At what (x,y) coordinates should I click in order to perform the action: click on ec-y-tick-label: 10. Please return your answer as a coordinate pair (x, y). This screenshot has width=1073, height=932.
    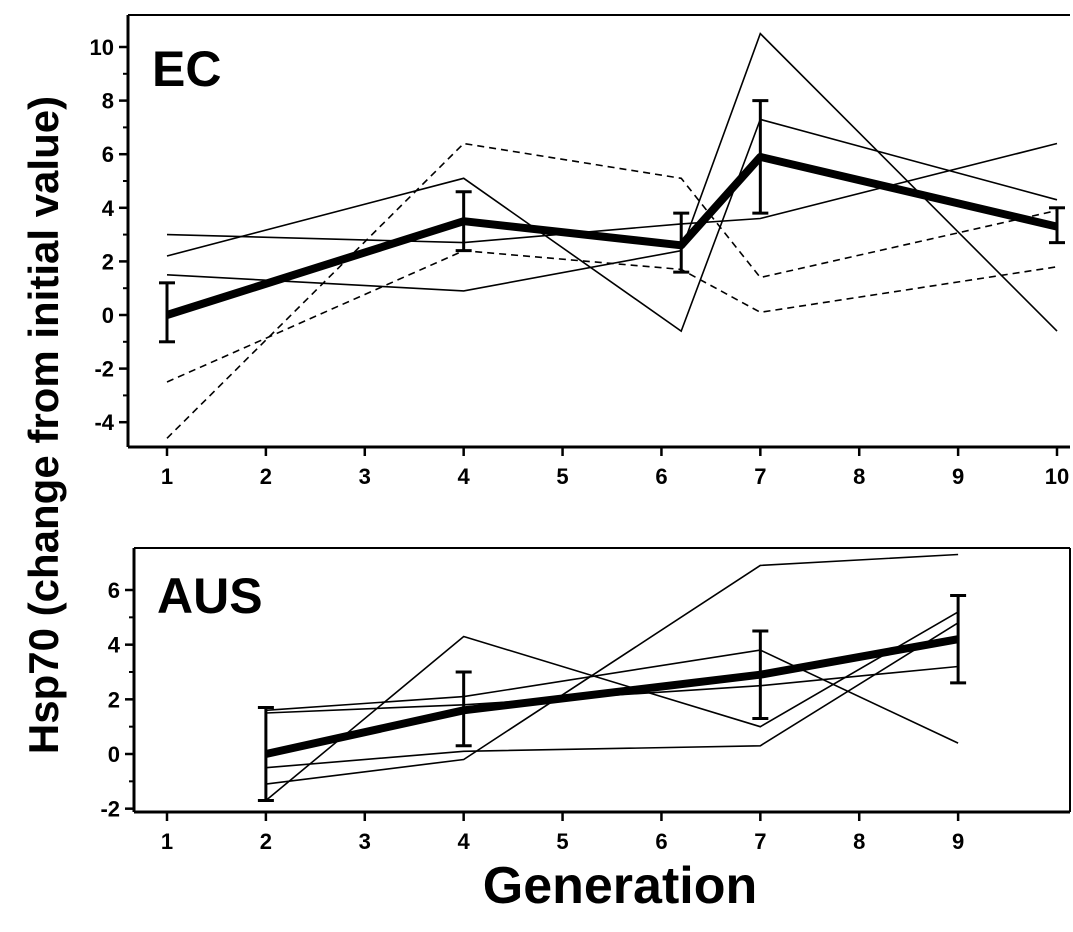
    Looking at the image, I should click on (102, 47).